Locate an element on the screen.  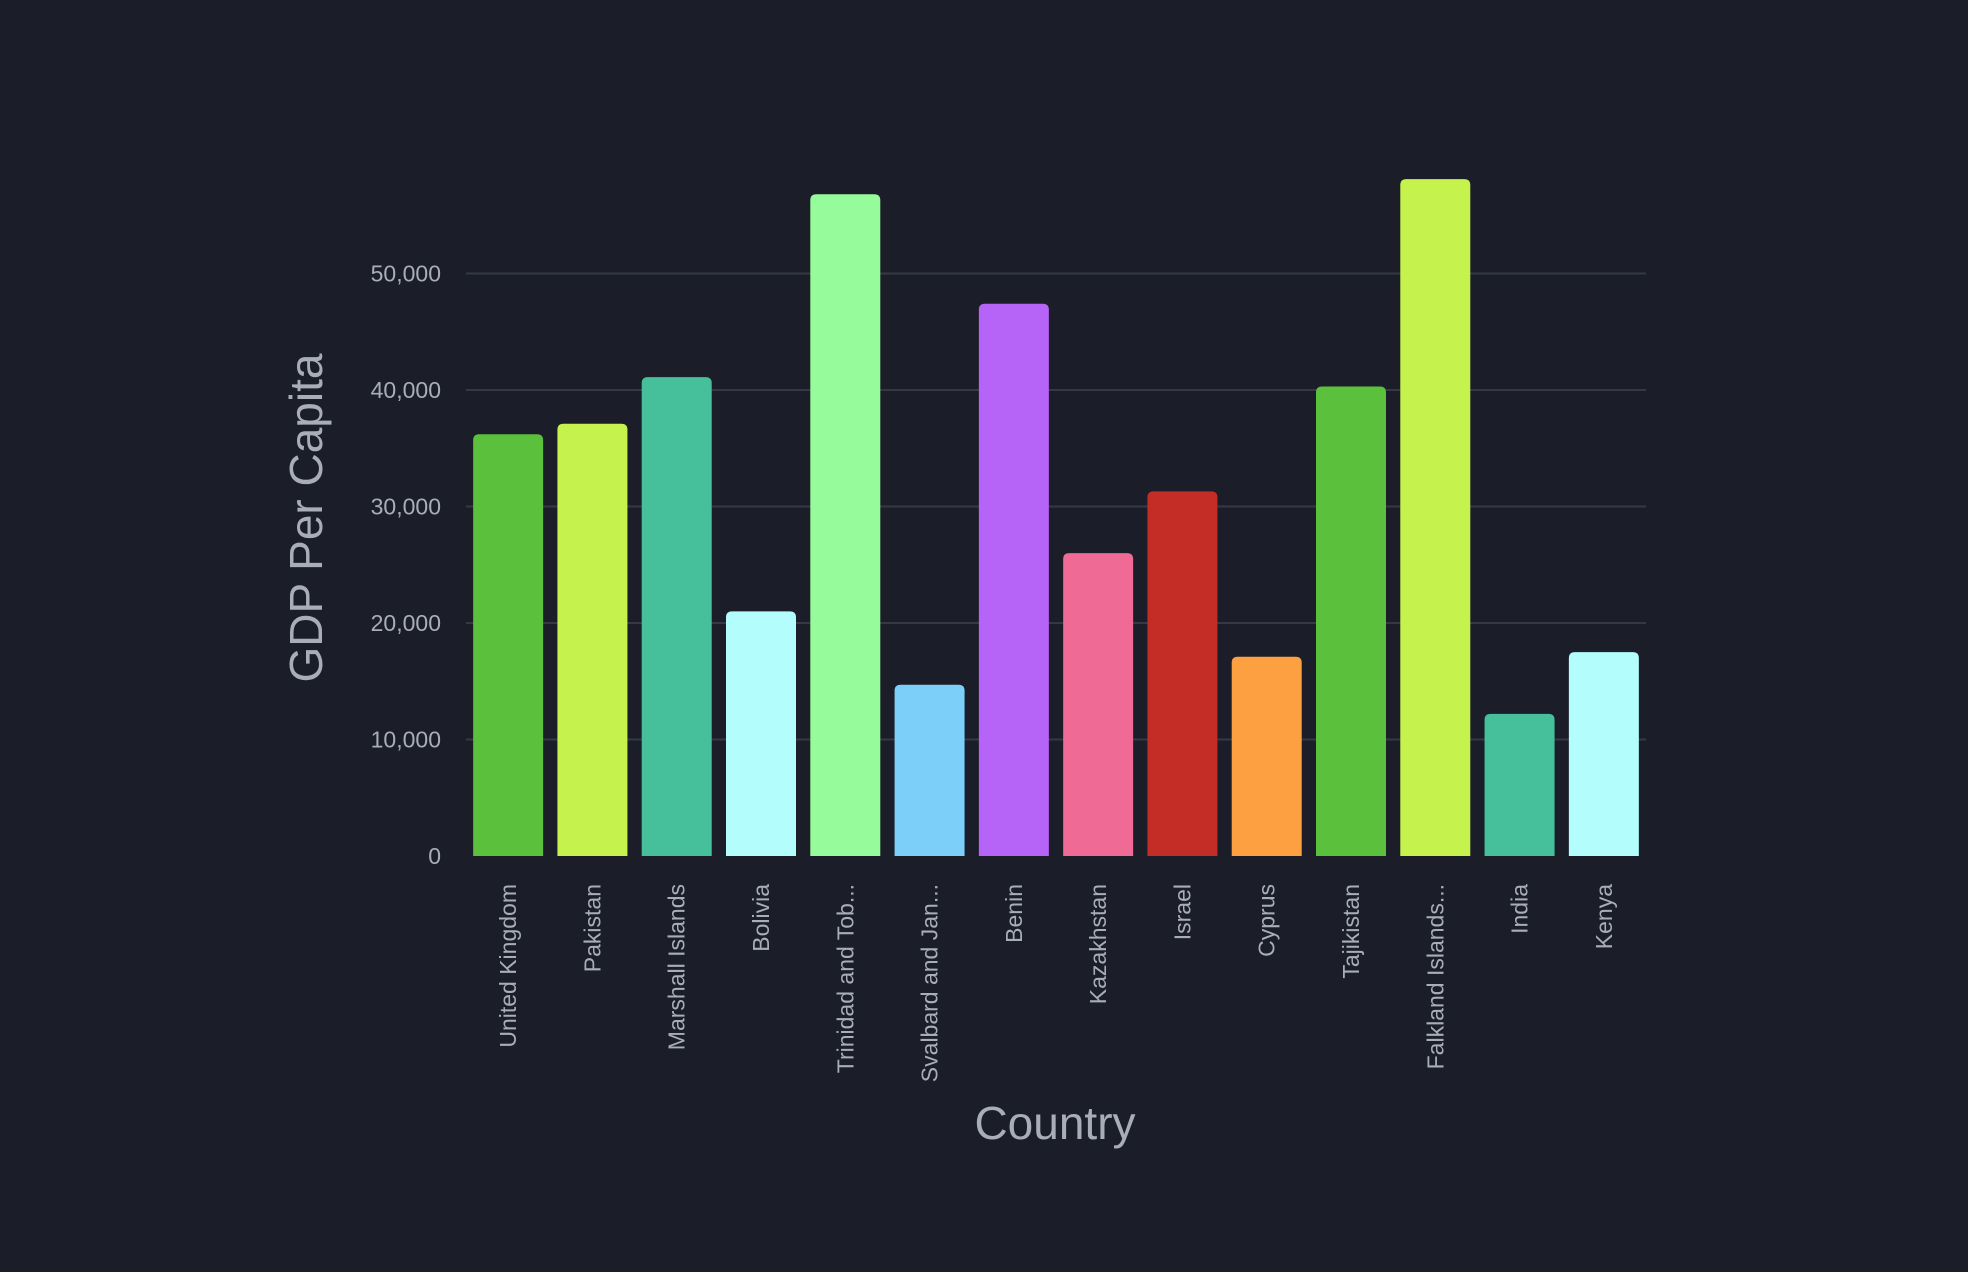
x-axis-title: Country is located at coordinates (1054, 1123).